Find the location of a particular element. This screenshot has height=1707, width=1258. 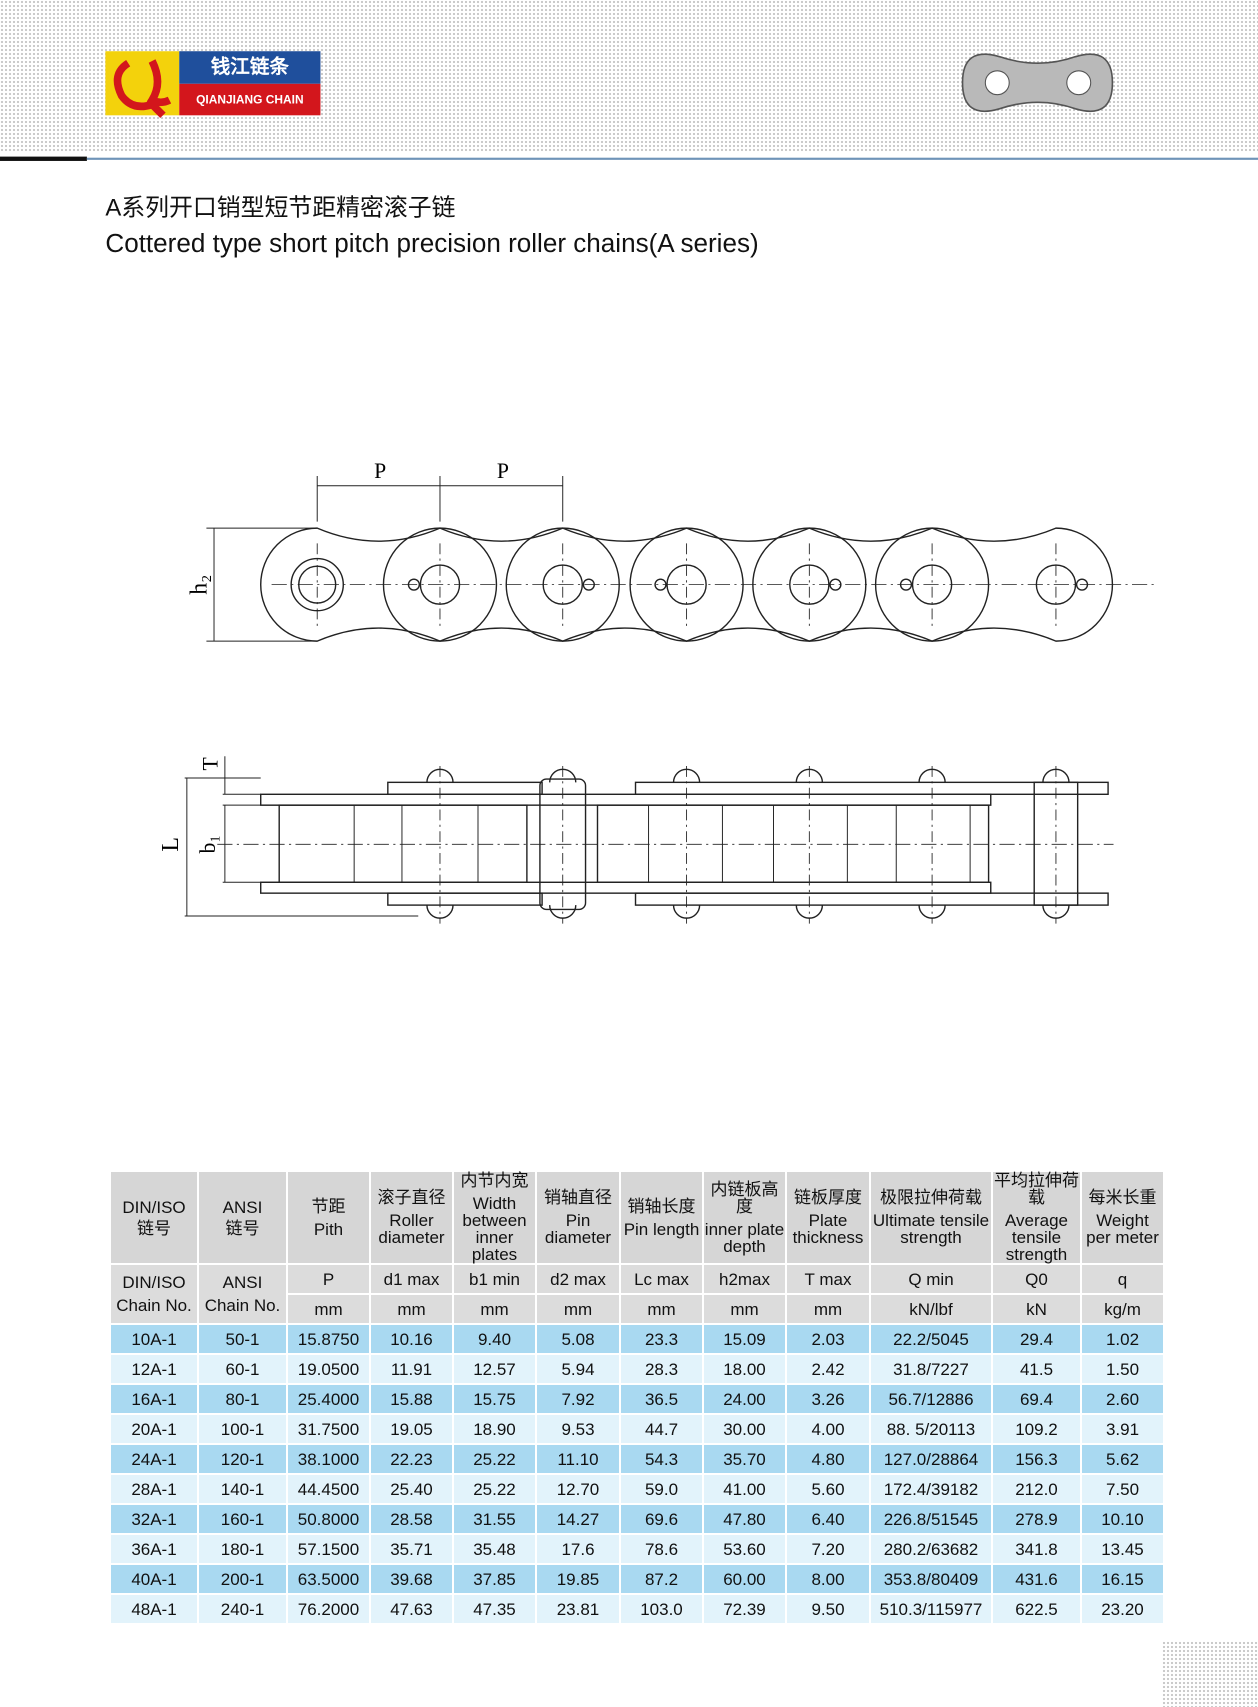

table-cell: 87.2 is located at coordinates (661, 1579).